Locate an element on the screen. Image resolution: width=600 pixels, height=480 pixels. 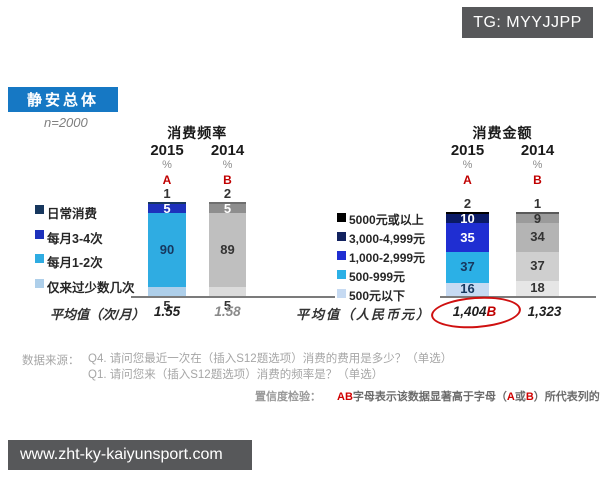
sample-size-label: n=2000 is located at coordinates (66, 122).